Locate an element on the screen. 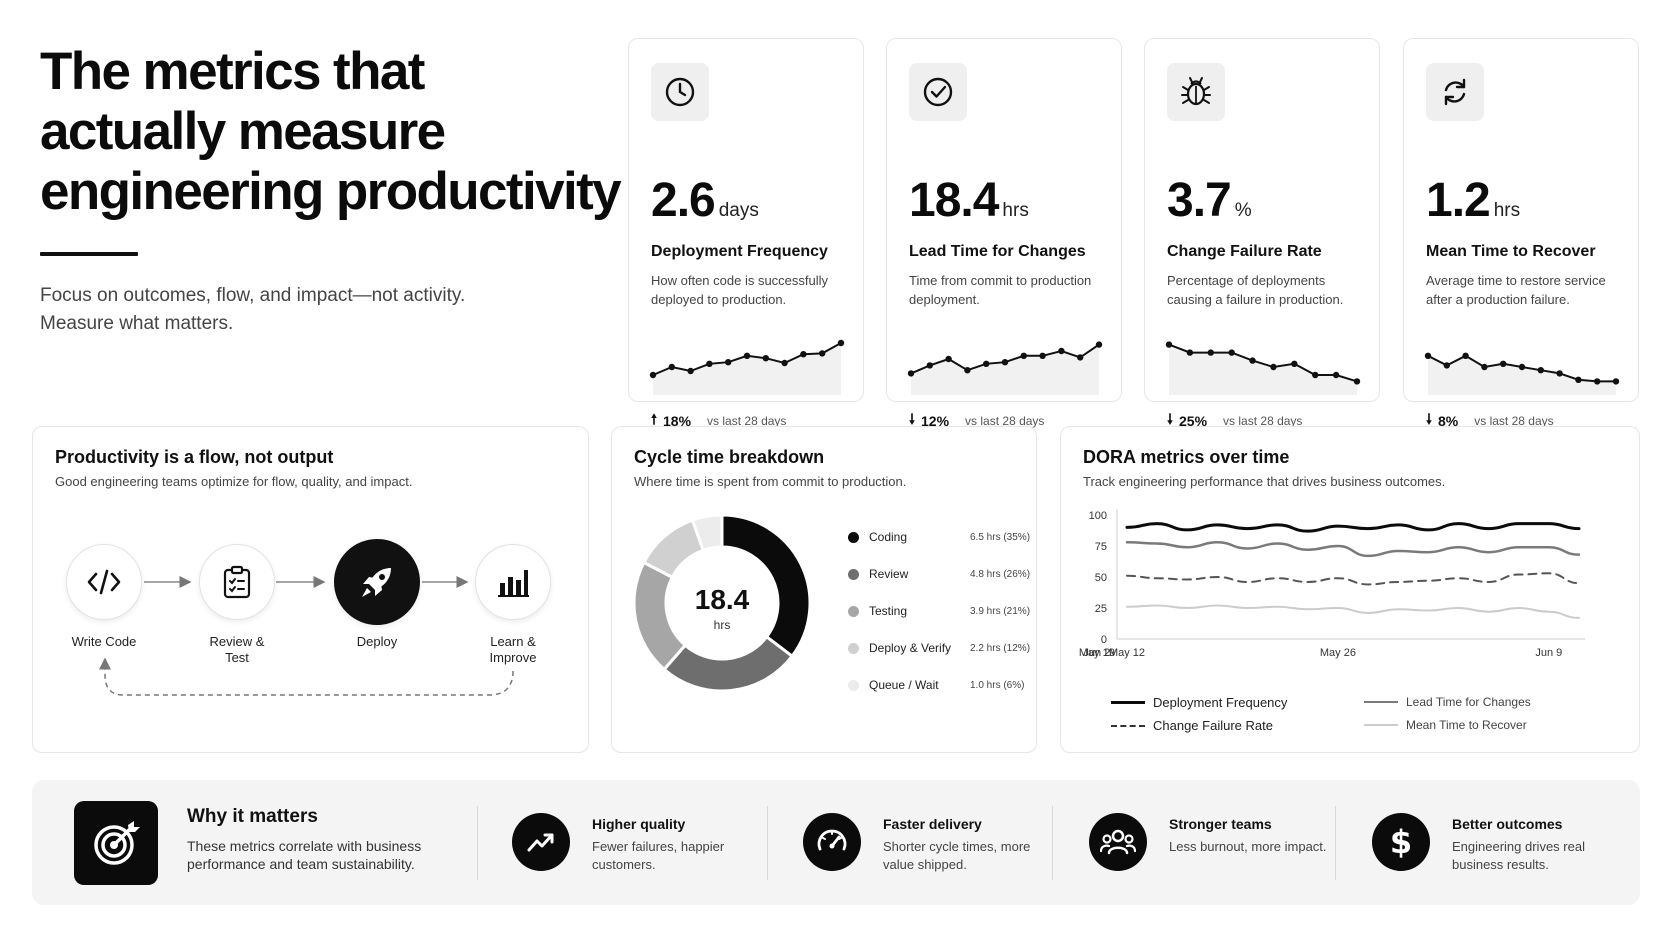  metric-change: 🠗 12% vs last 28 days is located at coordinates (976, 421).